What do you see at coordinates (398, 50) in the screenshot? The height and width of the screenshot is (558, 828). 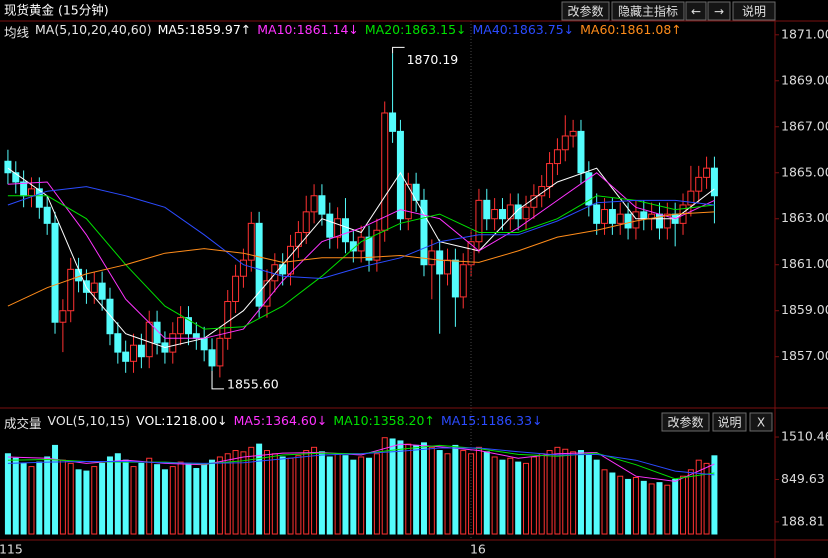 I see `annotation-line` at bounding box center [398, 50].